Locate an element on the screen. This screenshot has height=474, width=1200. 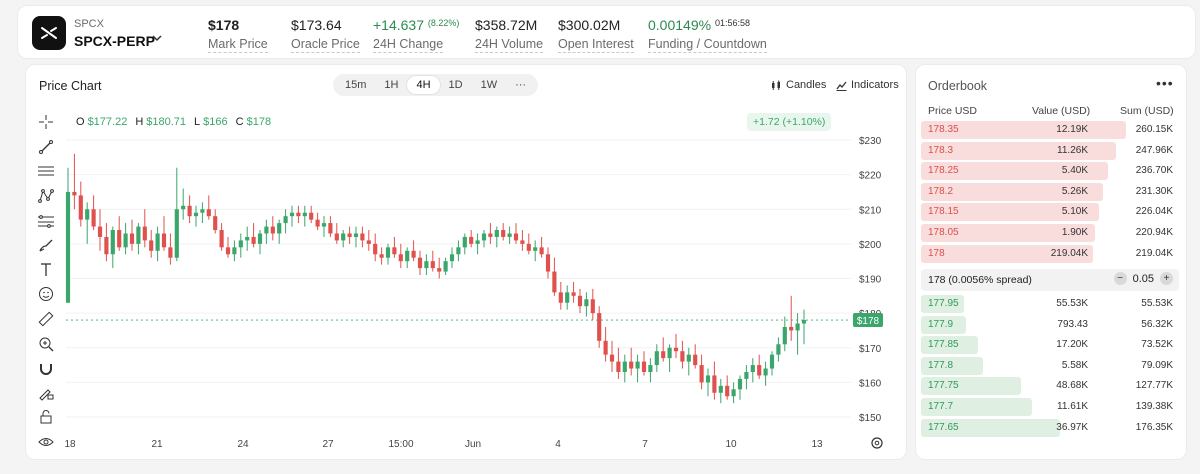
ask-row: 178.35 12.19K 260.15K is located at coordinates (1047, 130).